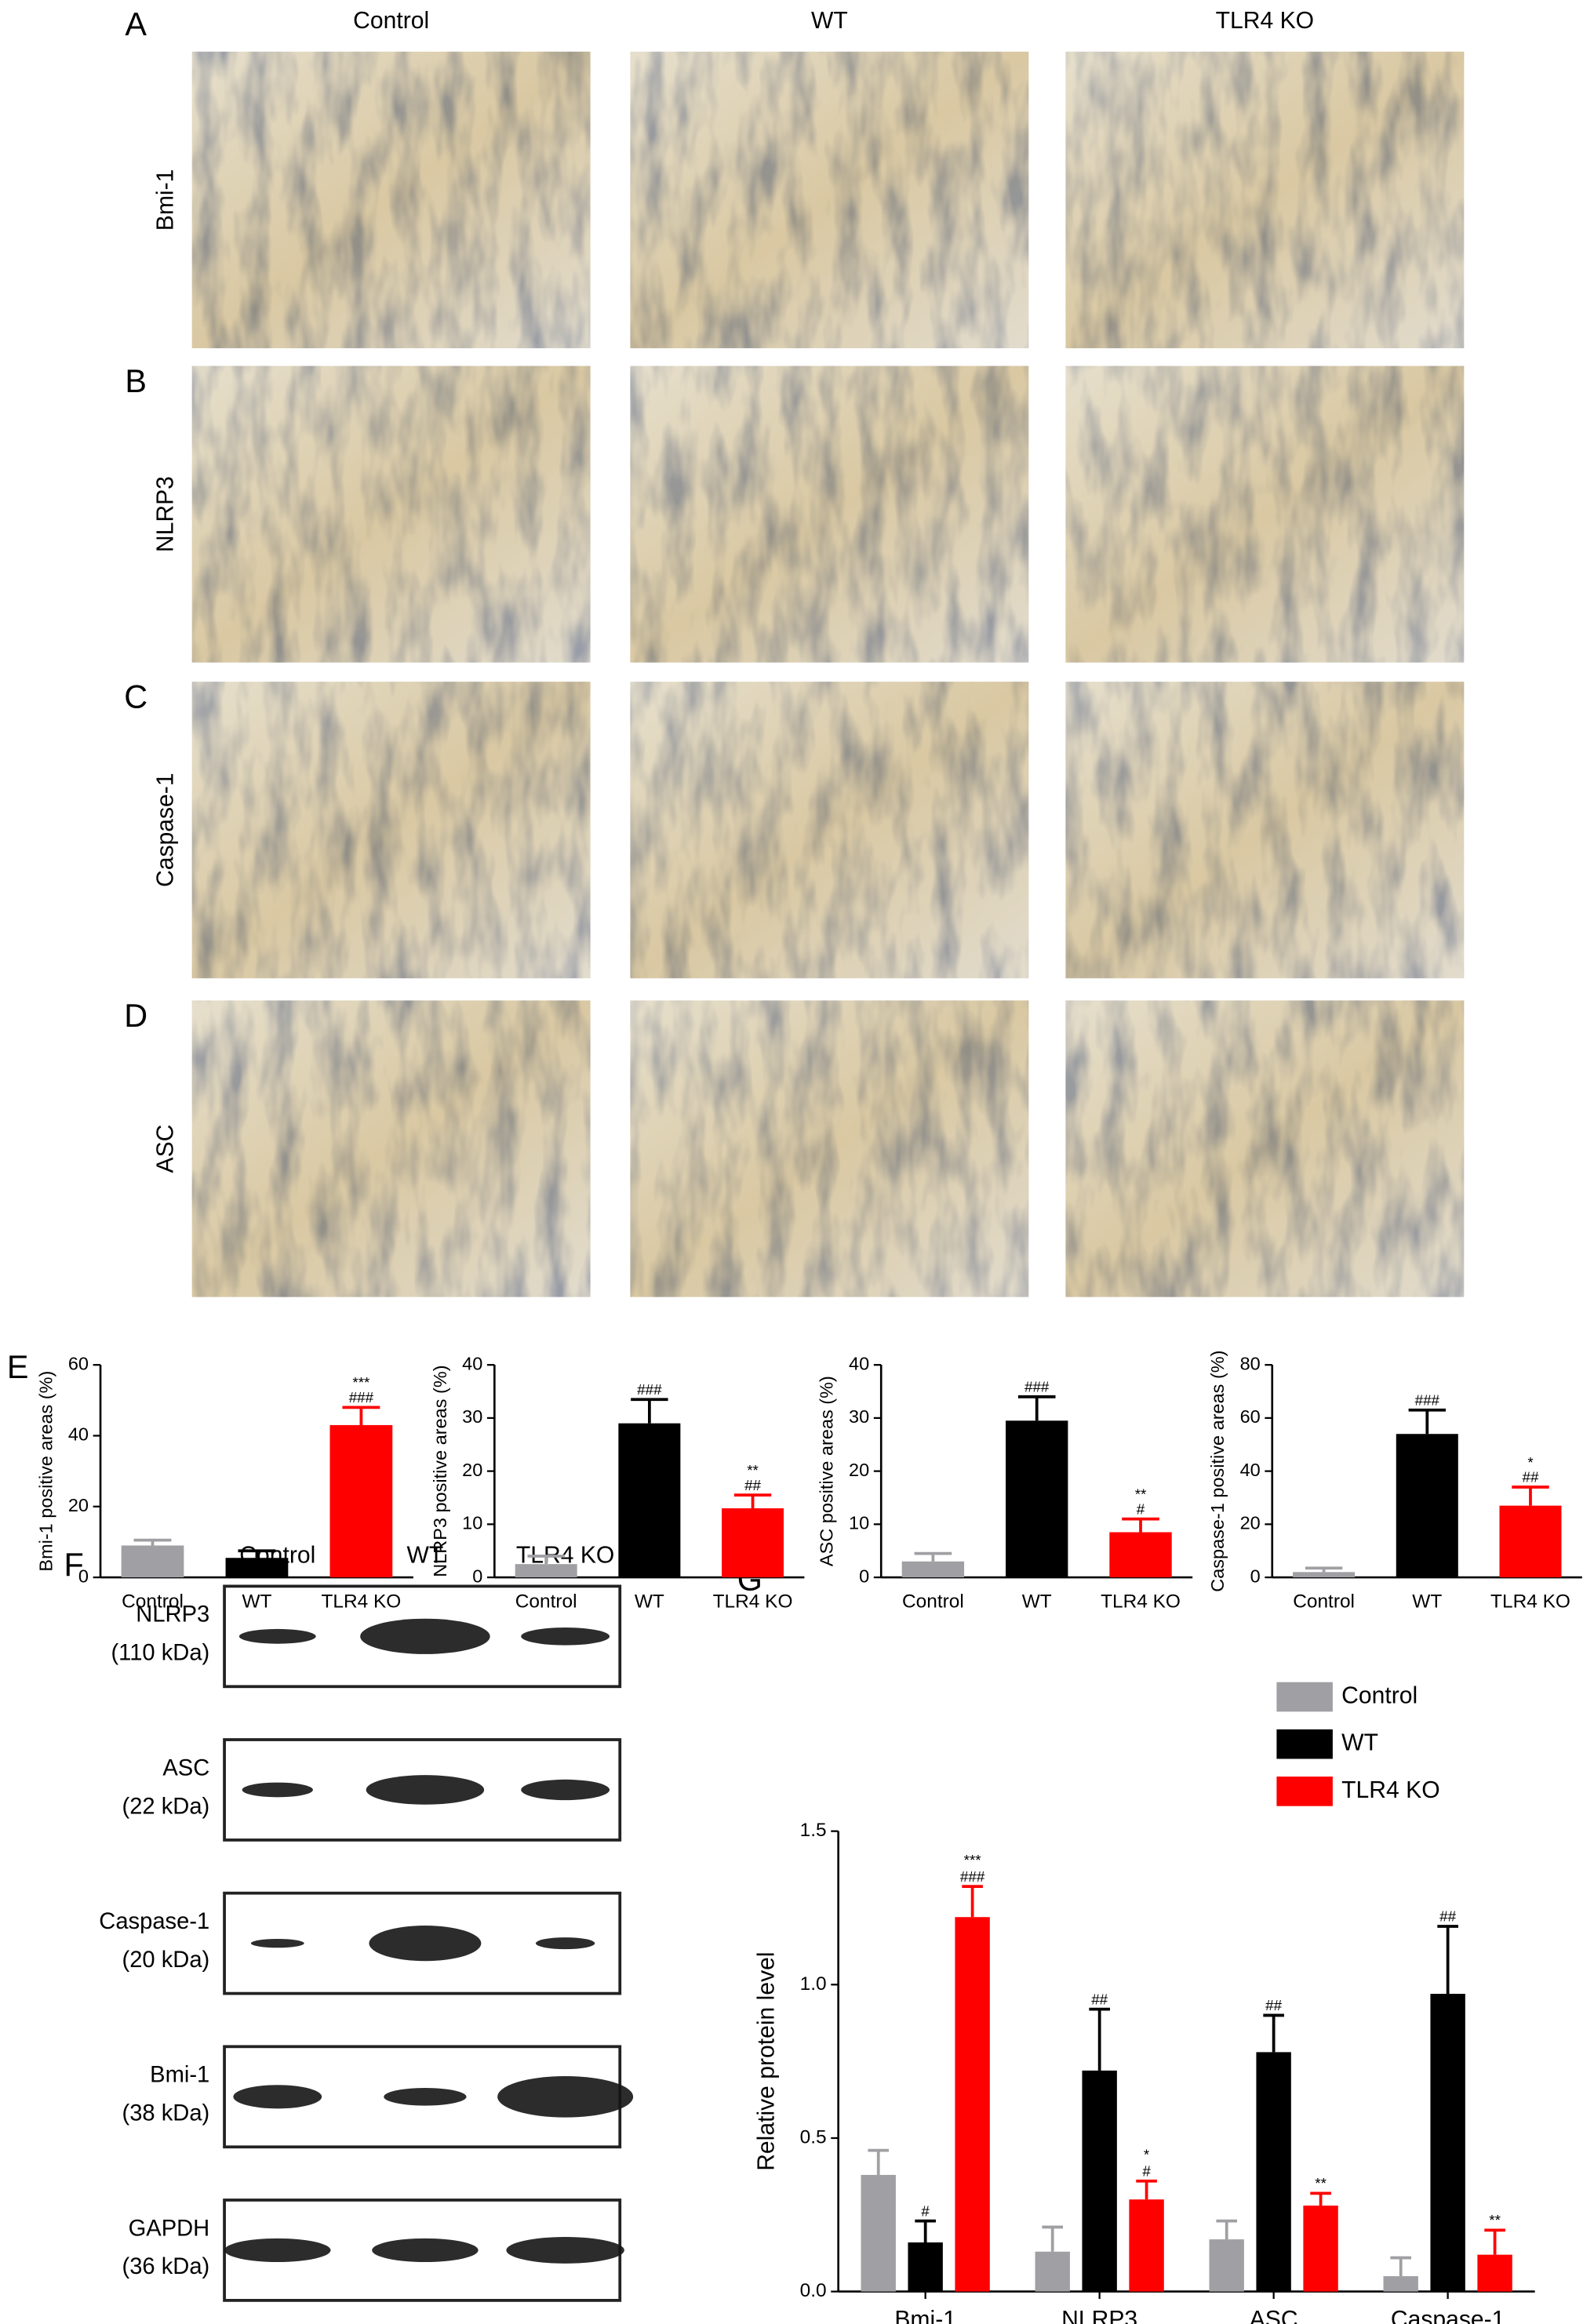 This screenshot has width=1594, height=2324. What do you see at coordinates (74, 1565) in the screenshot?
I see `panel-letter: F` at bounding box center [74, 1565].